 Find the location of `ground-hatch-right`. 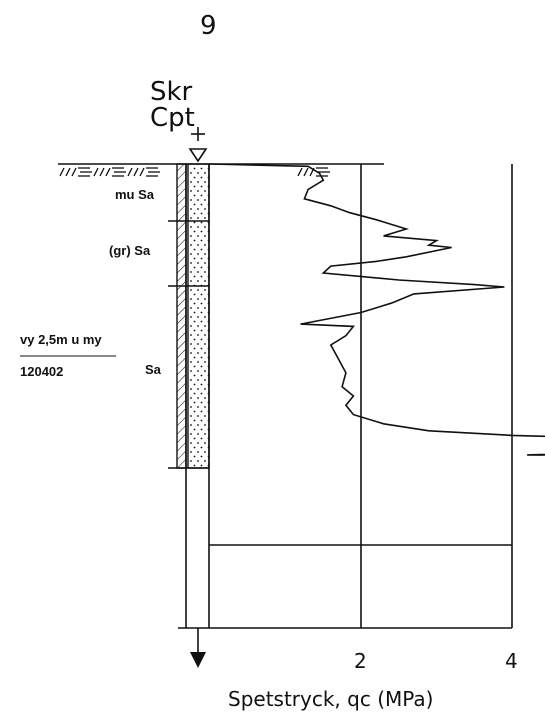

ground-hatch-right is located at coordinates (313, 172).